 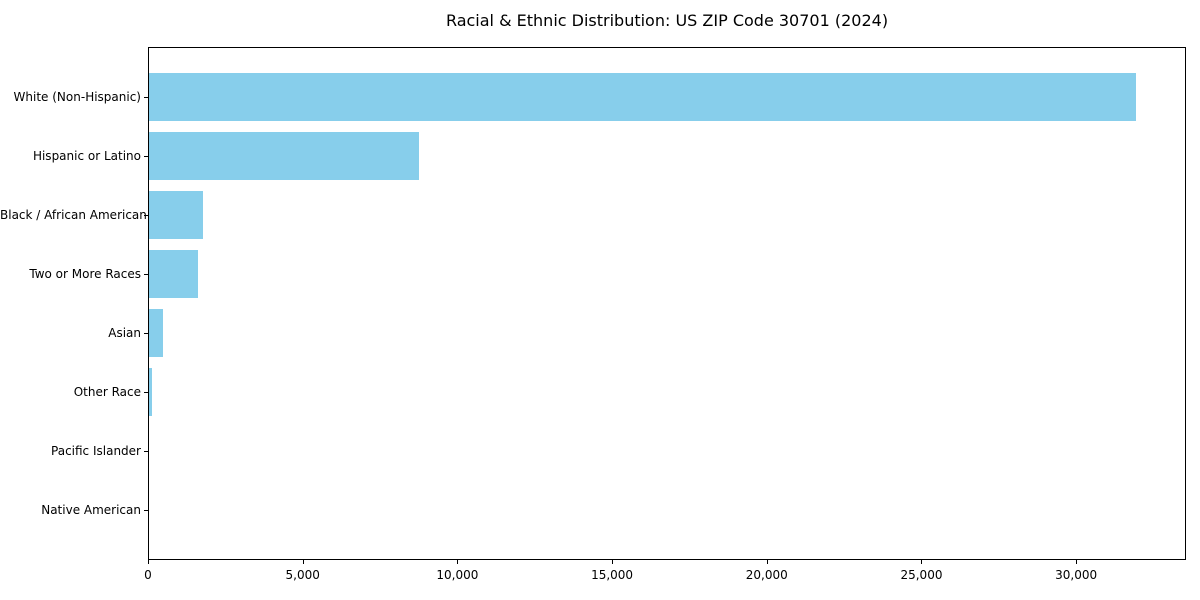 What do you see at coordinates (107, 392) in the screenshot?
I see `y-tick-label: Other Race` at bounding box center [107, 392].